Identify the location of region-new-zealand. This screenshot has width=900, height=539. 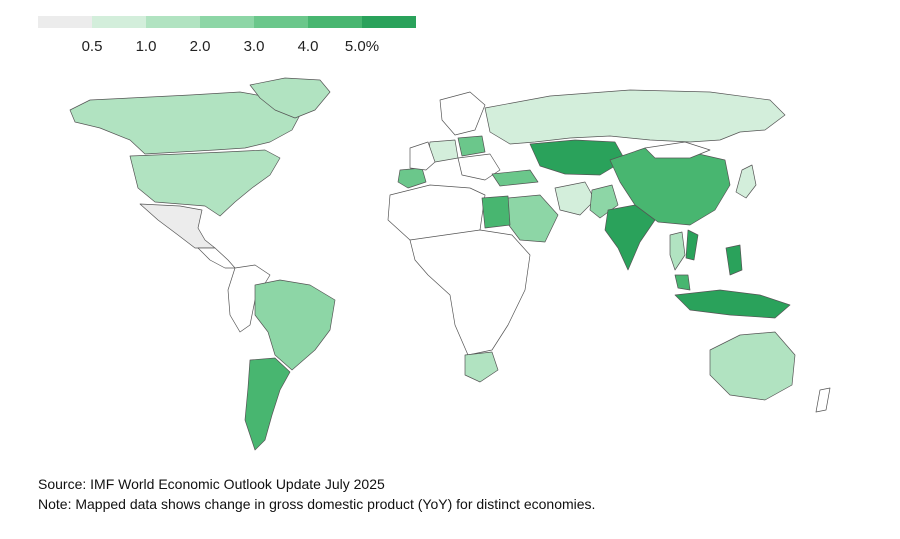
(823, 400).